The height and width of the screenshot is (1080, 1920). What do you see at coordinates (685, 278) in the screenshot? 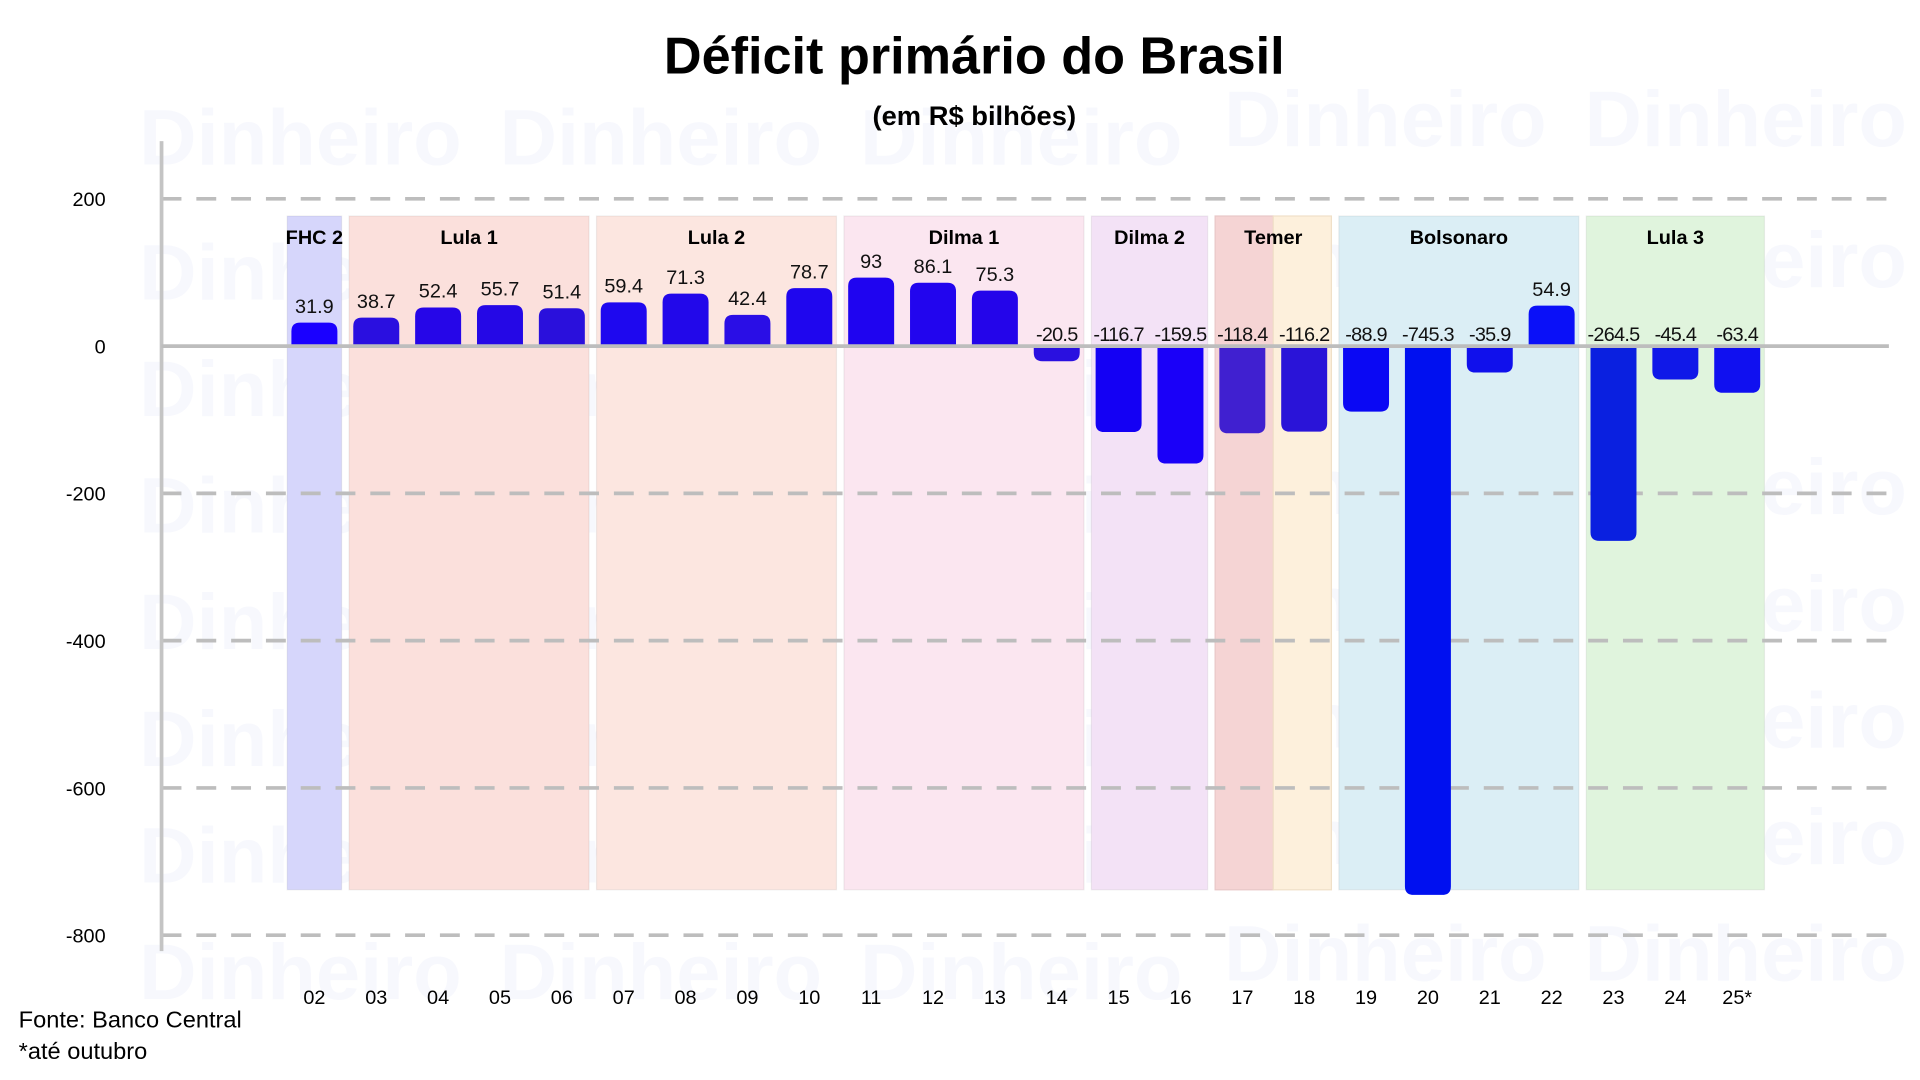
I see `data-label: 71.3` at bounding box center [685, 278].